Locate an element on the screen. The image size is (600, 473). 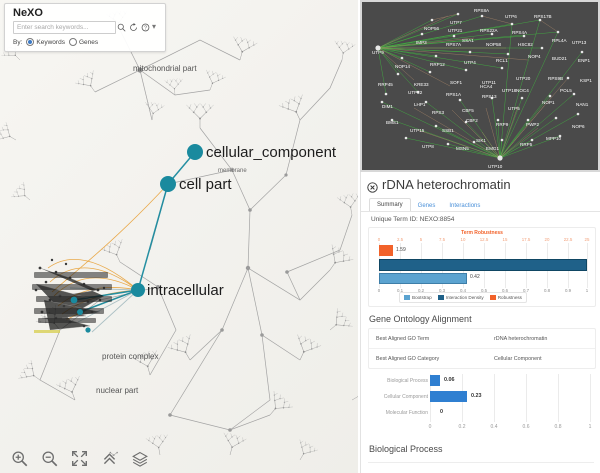
tree-label-membrane: membrane is located at coordinates (232, 171).